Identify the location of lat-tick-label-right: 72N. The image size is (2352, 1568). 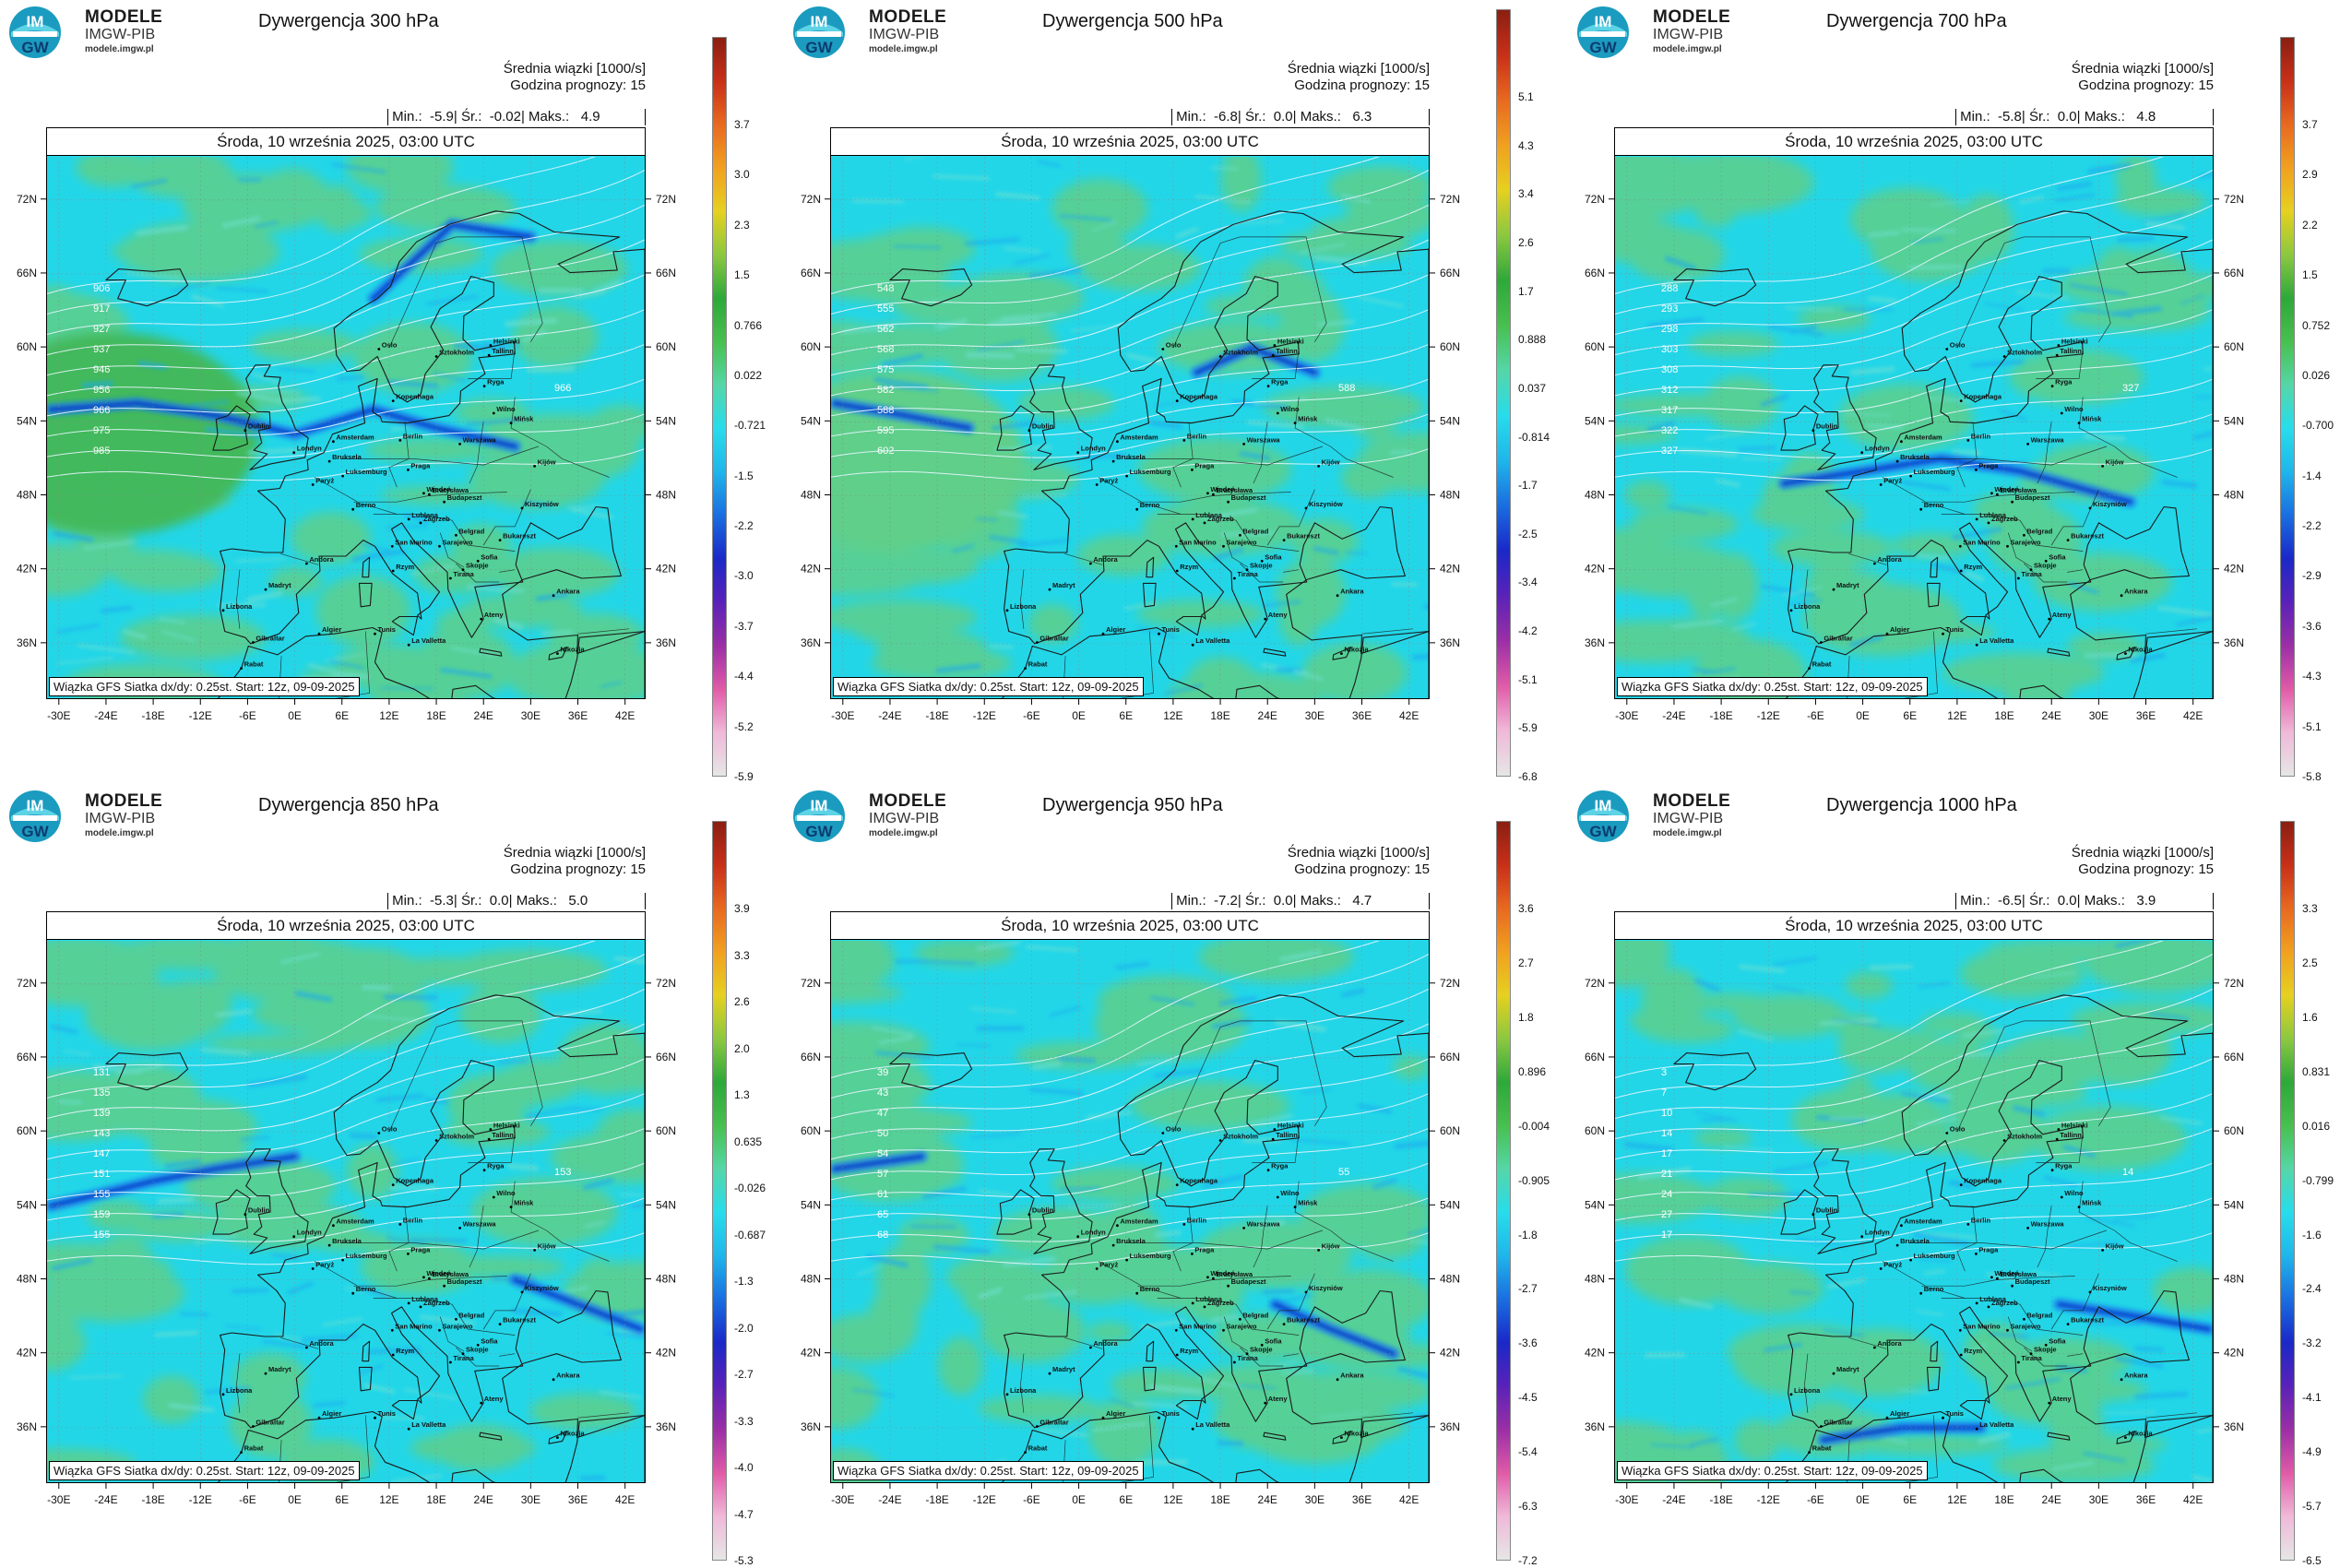
(666, 983).